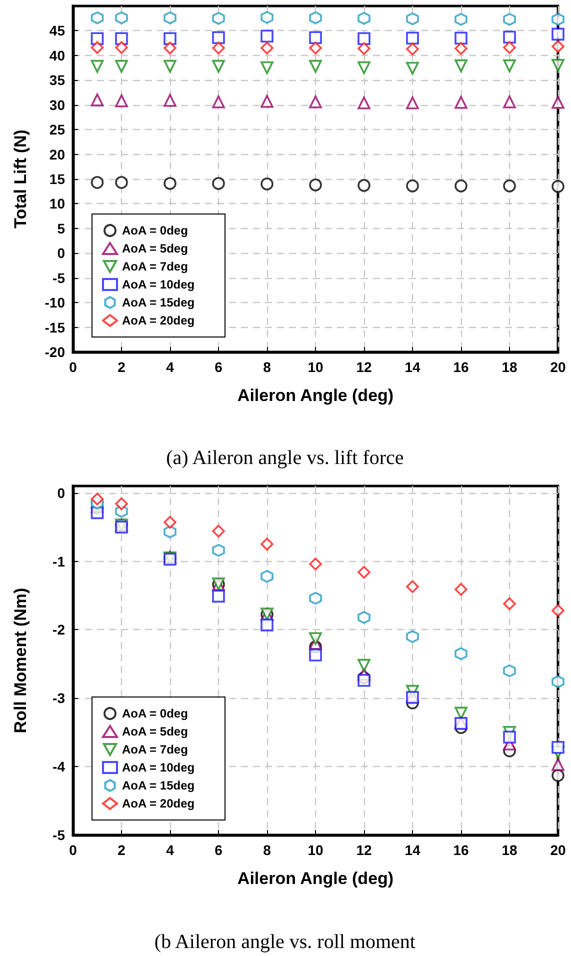 Image resolution: width=571 pixels, height=956 pixels. What do you see at coordinates (57, 130) in the screenshot?
I see `y-tick-label: 25` at bounding box center [57, 130].